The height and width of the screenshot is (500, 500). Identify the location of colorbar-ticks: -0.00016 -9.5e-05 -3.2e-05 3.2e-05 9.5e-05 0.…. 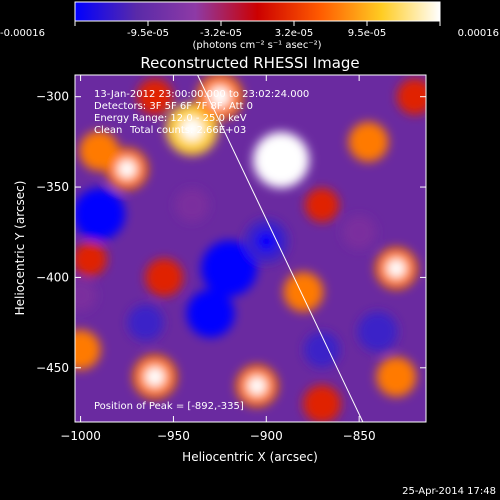
(249, 30).